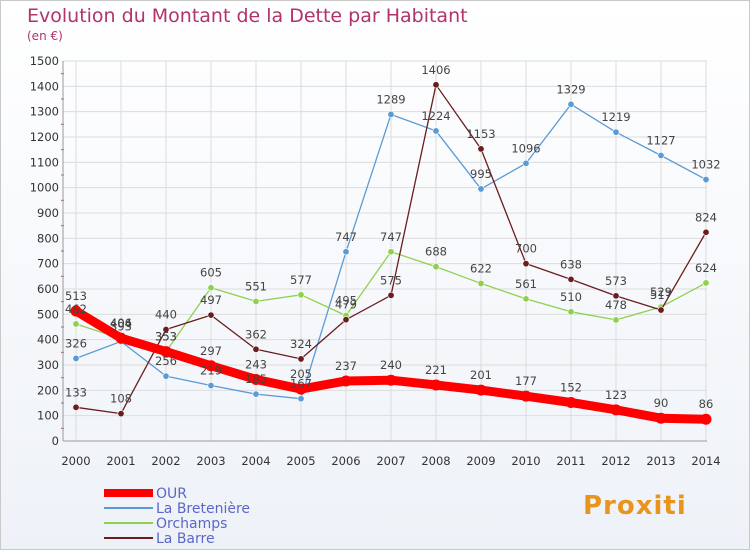 Image resolution: width=750 pixels, height=550 pixels. I want to click on y-tick-label: 1300, so click(44, 112).